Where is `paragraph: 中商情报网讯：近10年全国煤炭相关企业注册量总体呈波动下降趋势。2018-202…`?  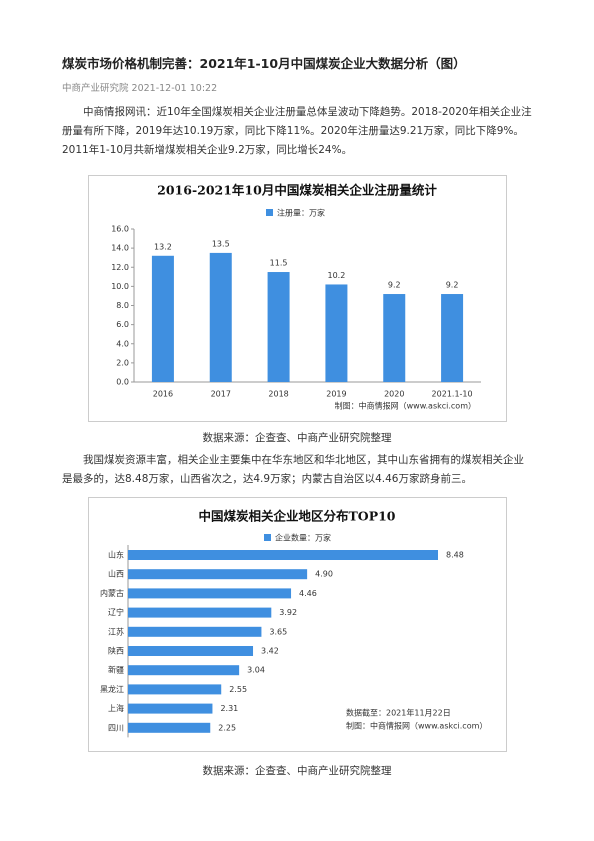 paragraph: 中商情报网讯：近10年全国煤炭相关企业注册量总体呈波动下降趋势。2018-202… is located at coordinates (297, 131).